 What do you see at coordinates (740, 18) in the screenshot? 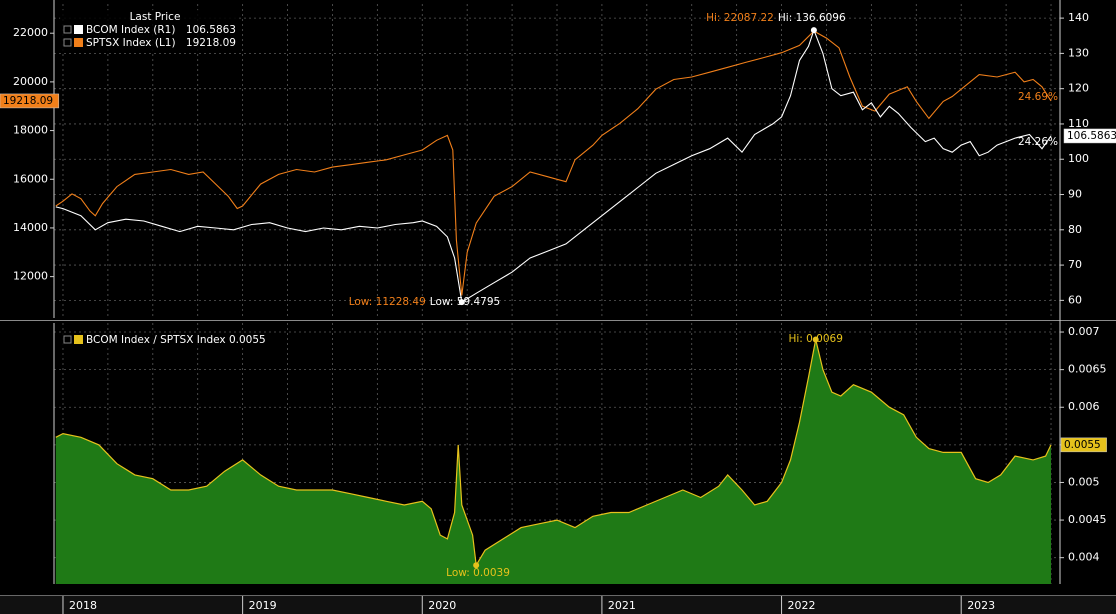
I see `sptsx-hi-label: Hi: 22087.22` at bounding box center [740, 18].